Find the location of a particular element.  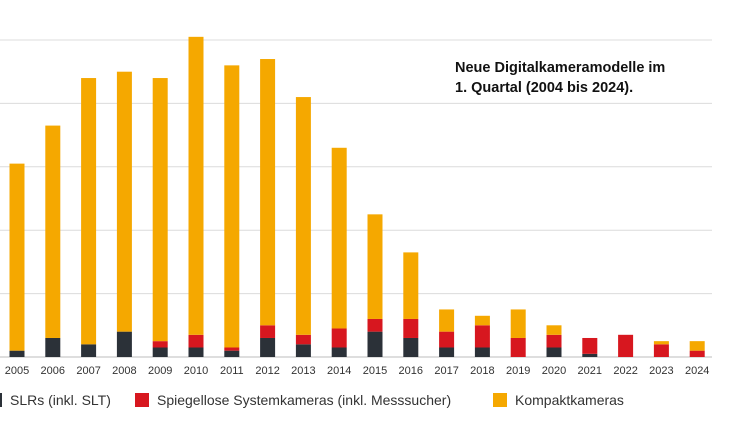

x-tick-label-2010: 2010 is located at coordinates (196, 371).